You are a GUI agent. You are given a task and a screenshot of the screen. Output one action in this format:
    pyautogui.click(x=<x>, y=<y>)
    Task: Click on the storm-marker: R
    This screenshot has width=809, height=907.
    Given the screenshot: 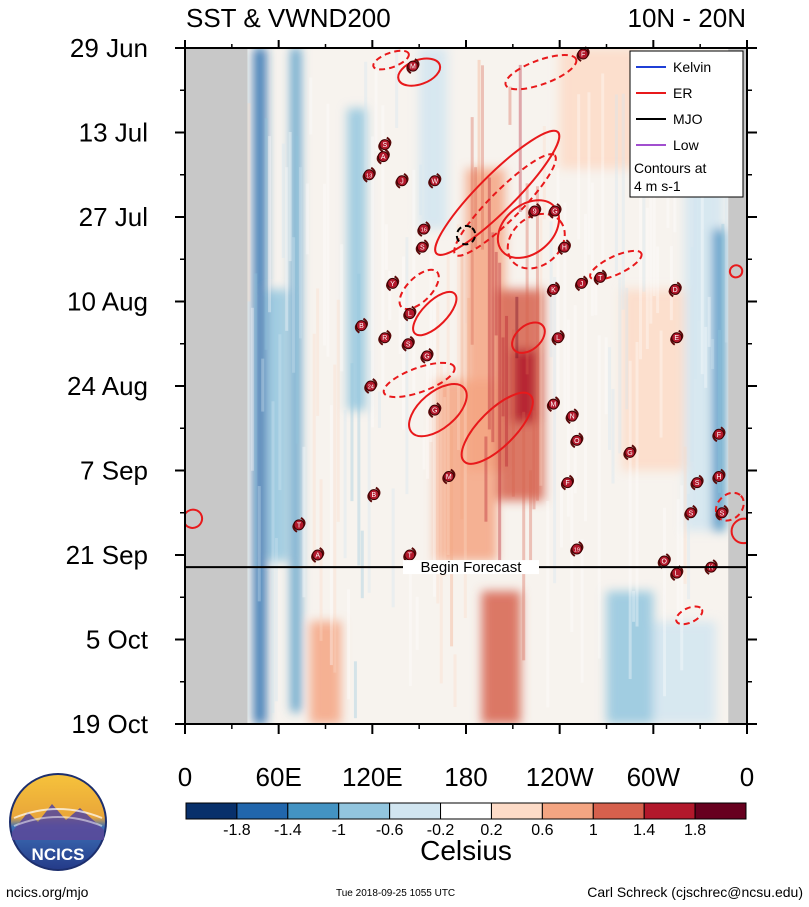 What is the action you would take?
    pyautogui.click(x=385, y=337)
    